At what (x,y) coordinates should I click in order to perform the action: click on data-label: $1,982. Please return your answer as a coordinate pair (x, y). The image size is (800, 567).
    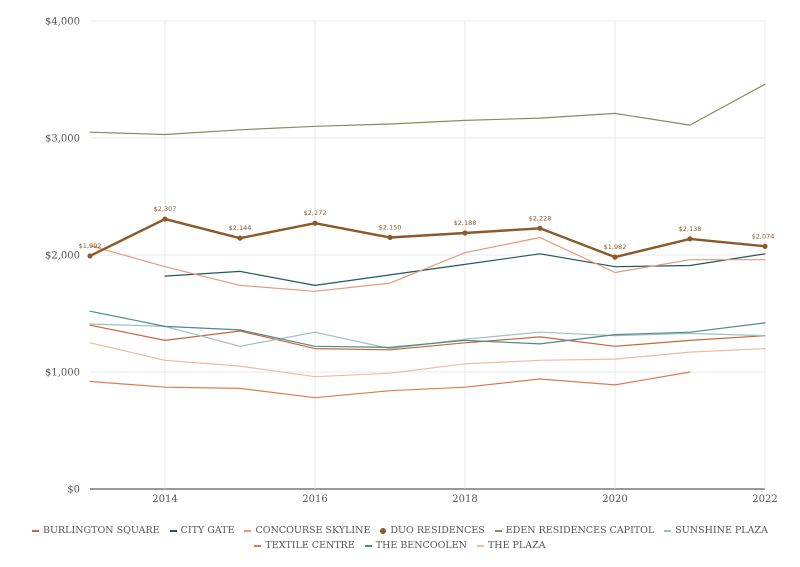
    Looking at the image, I should click on (615, 247).